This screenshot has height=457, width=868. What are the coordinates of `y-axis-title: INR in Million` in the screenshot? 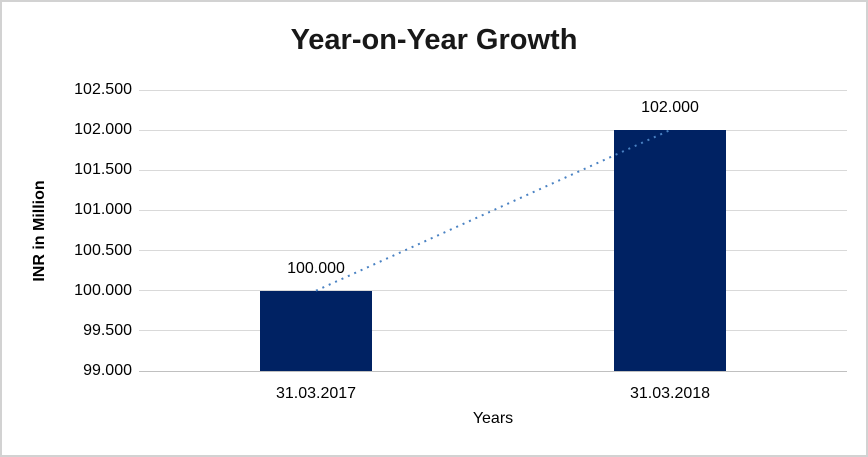 It's located at (39, 231).